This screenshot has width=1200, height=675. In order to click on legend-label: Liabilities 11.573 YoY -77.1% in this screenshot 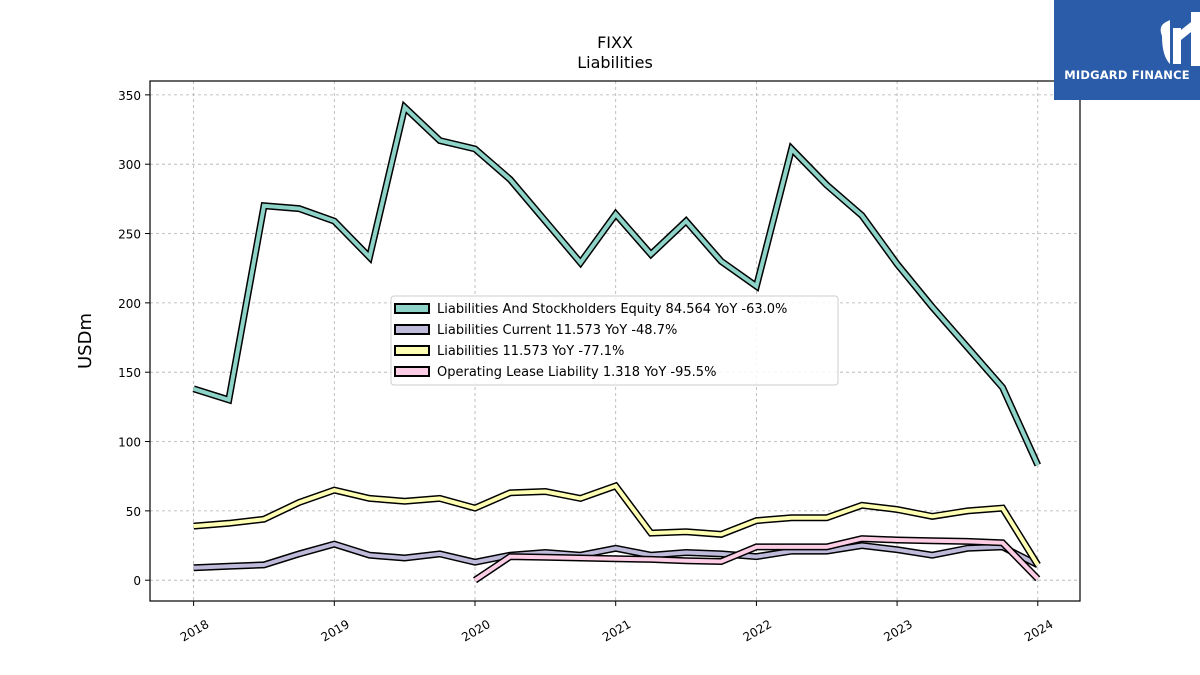, I will do `click(530, 351)`.